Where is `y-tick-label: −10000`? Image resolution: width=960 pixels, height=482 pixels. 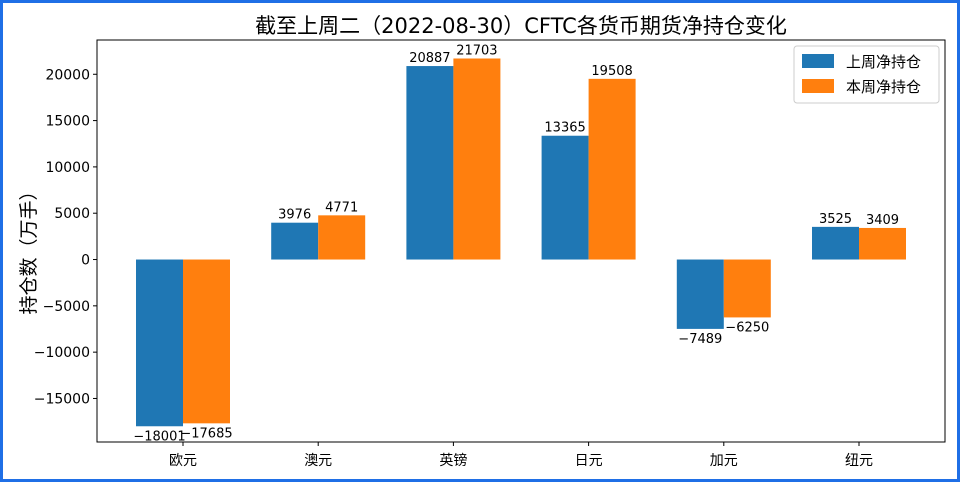 y-tick-label: −10000 is located at coordinates (62, 353).